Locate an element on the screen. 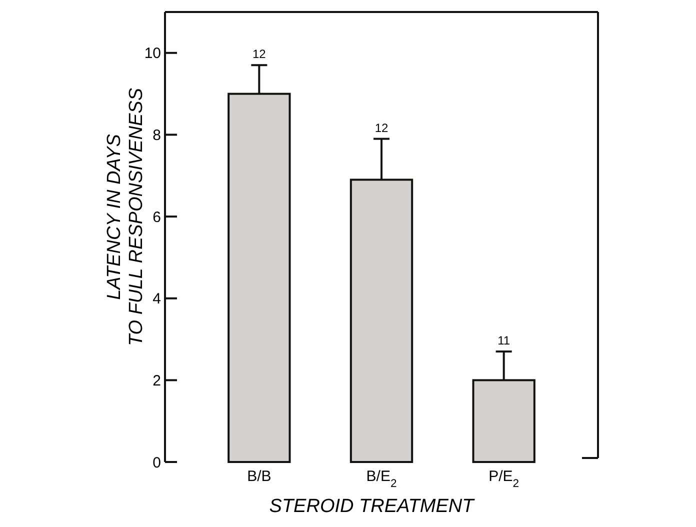  x-axis-title: STEROID TREATMENT is located at coordinates (372, 506).